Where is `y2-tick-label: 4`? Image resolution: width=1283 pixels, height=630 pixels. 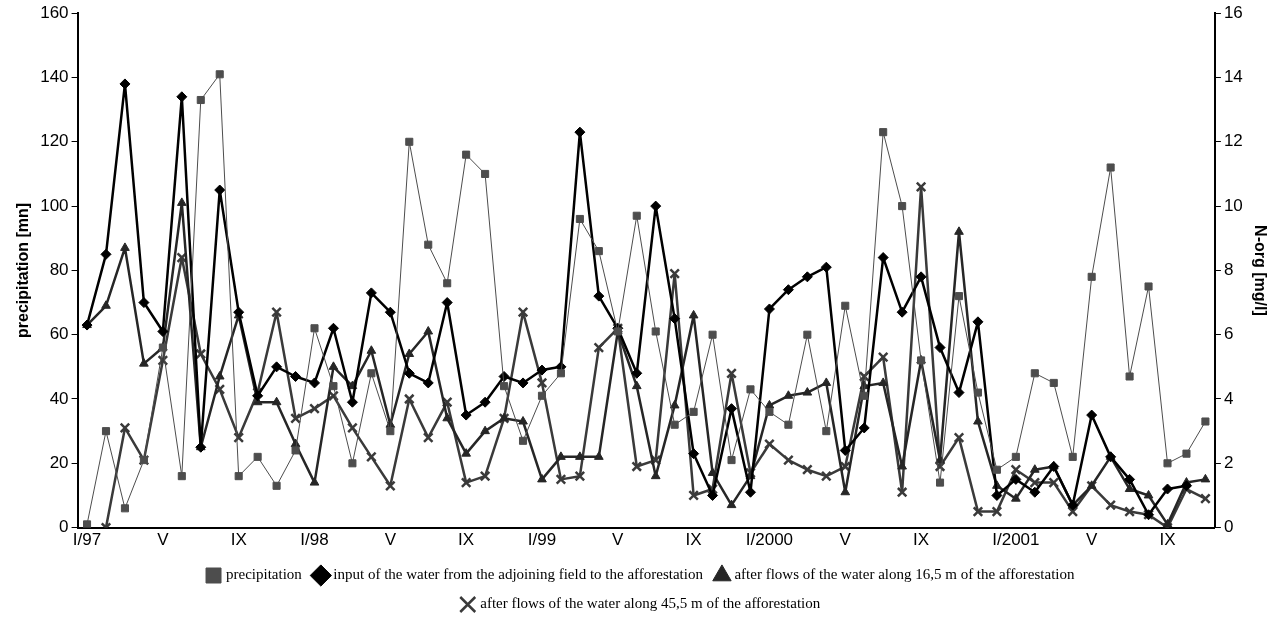
y2-tick-label: 4 is located at coordinates (1228, 398).